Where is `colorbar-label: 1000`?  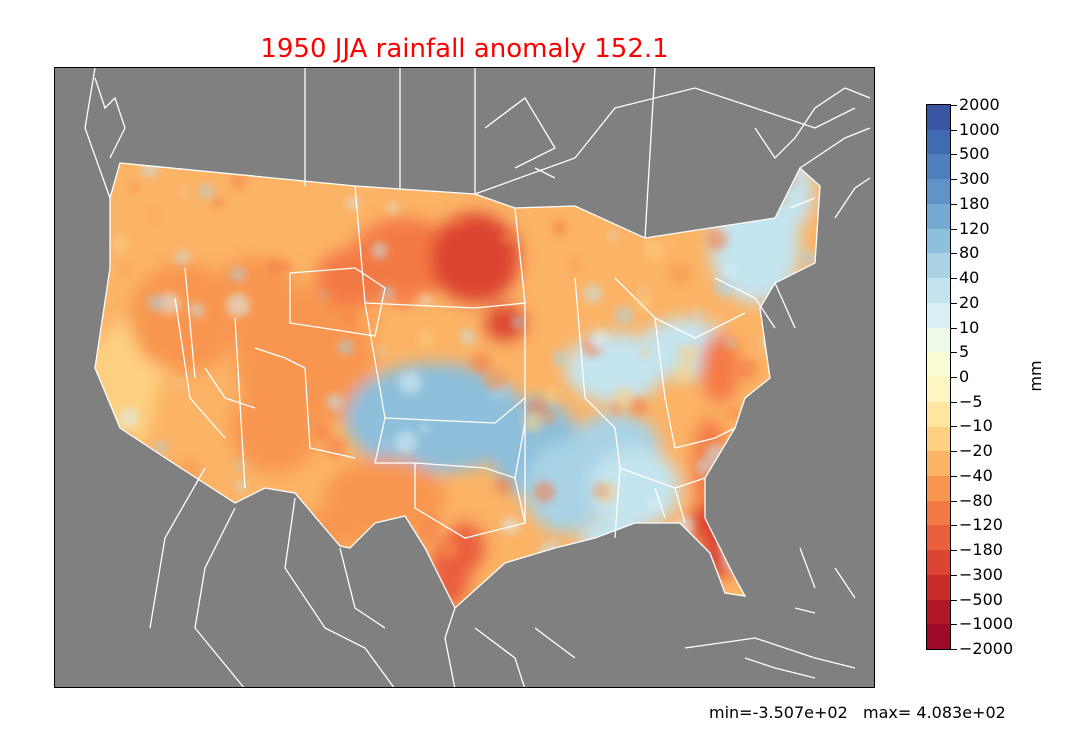 colorbar-label: 1000 is located at coordinates (979, 129).